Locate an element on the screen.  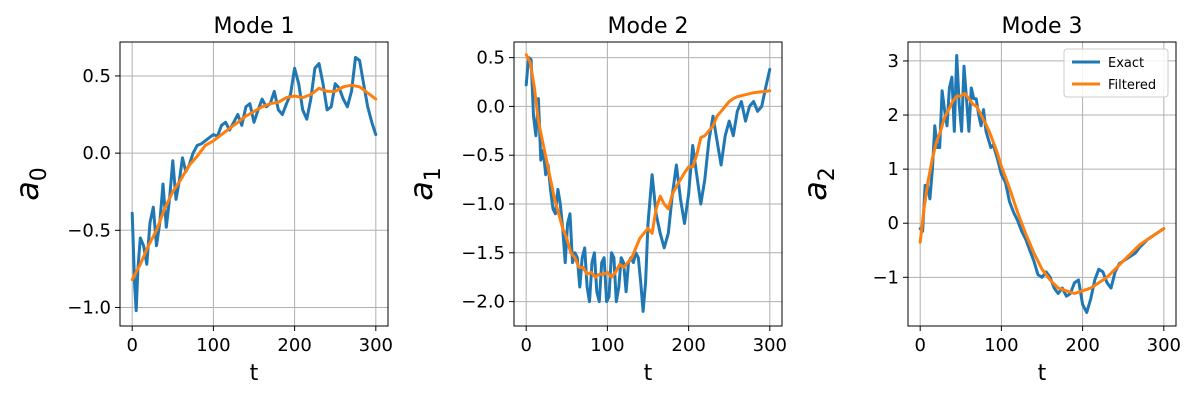
y-axis-label: a0 is located at coordinates (30, 184).